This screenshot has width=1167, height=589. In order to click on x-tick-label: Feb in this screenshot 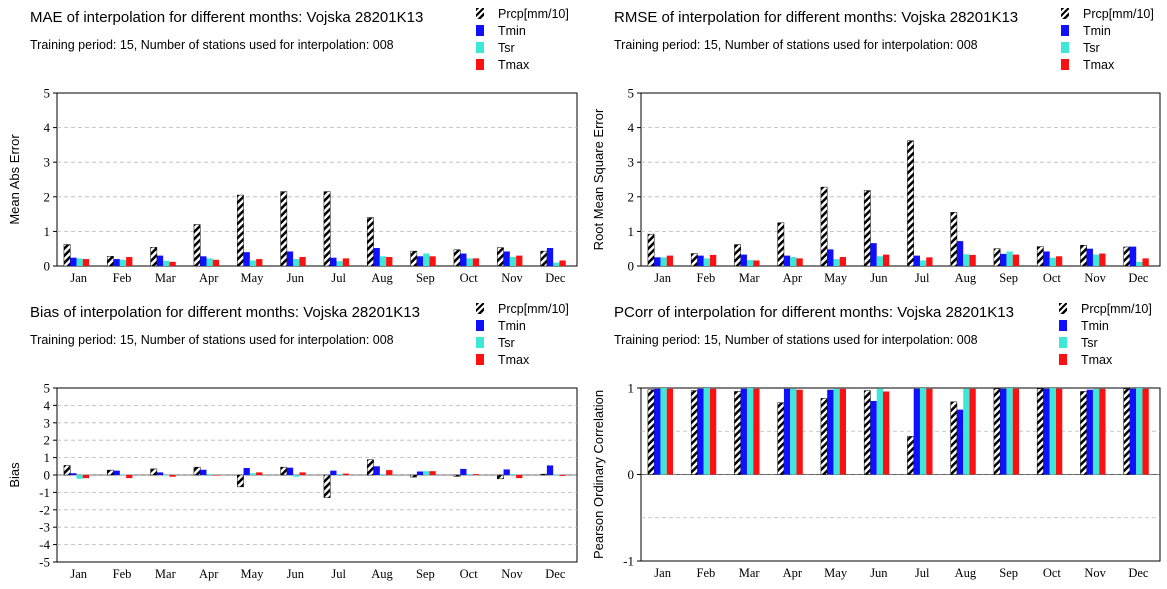, I will do `click(706, 573)`.